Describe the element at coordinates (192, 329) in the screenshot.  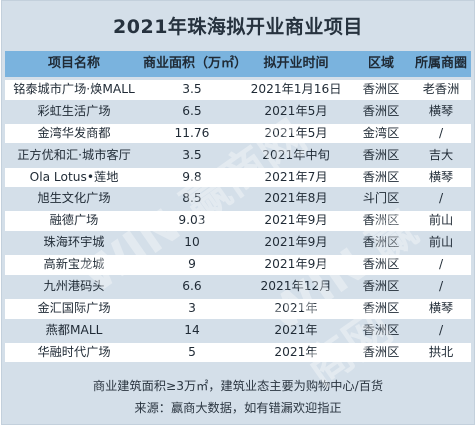
I see `cell-area: 14` at that location.